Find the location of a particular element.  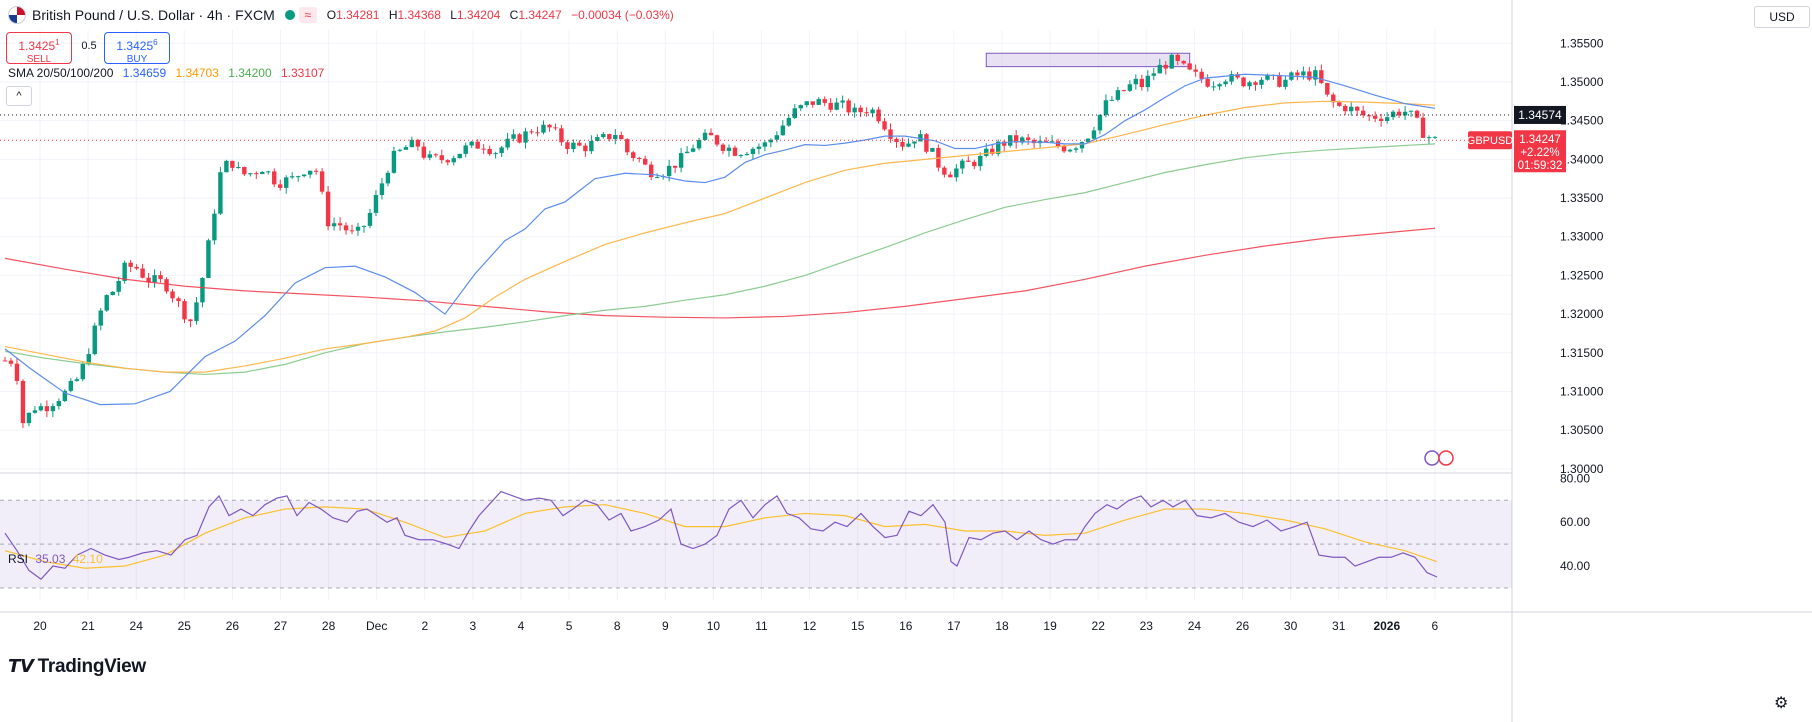

time-tick-label: 17 is located at coordinates (954, 626).